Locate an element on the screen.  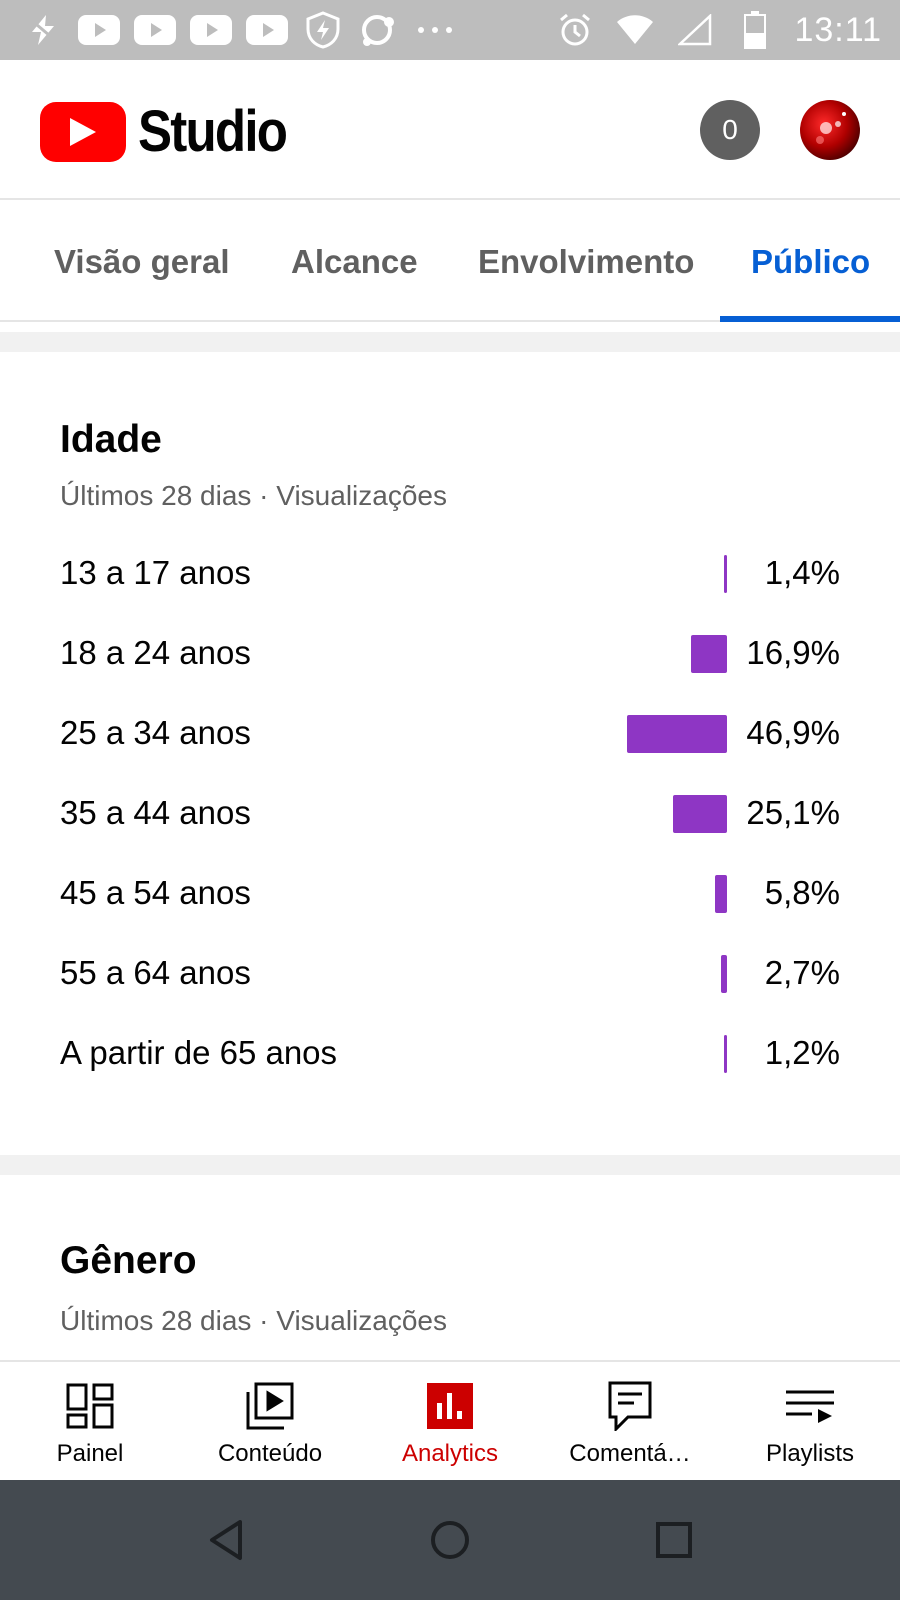
age-row-label: A partir de 65 anos is located at coordinates (199, 1052).